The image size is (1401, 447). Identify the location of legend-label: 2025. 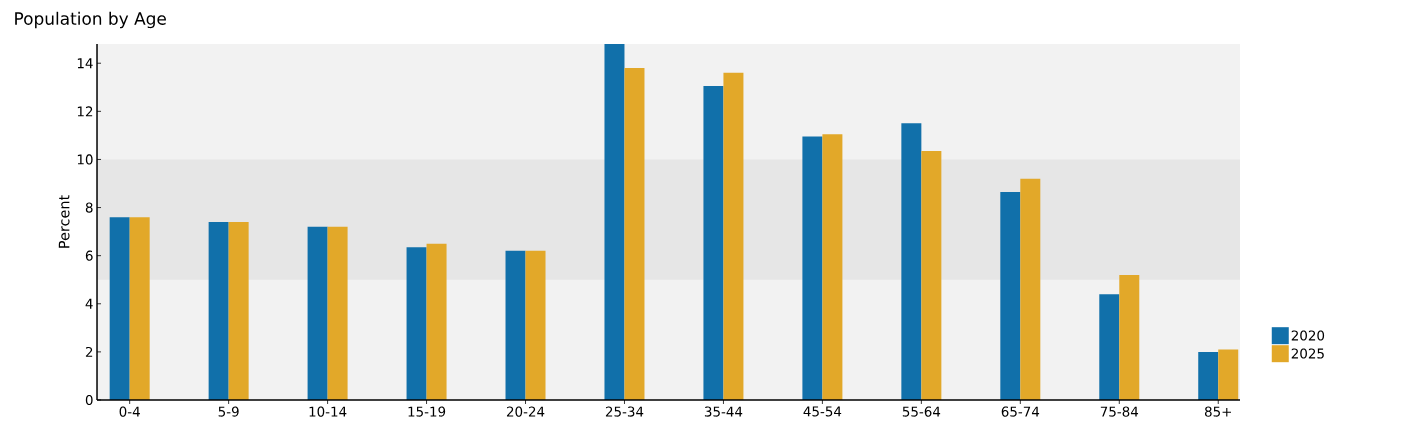
(1307, 353).